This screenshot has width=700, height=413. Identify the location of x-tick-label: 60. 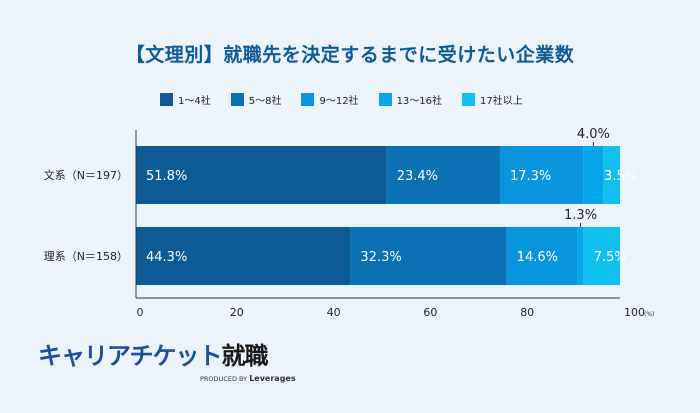
(430, 312).